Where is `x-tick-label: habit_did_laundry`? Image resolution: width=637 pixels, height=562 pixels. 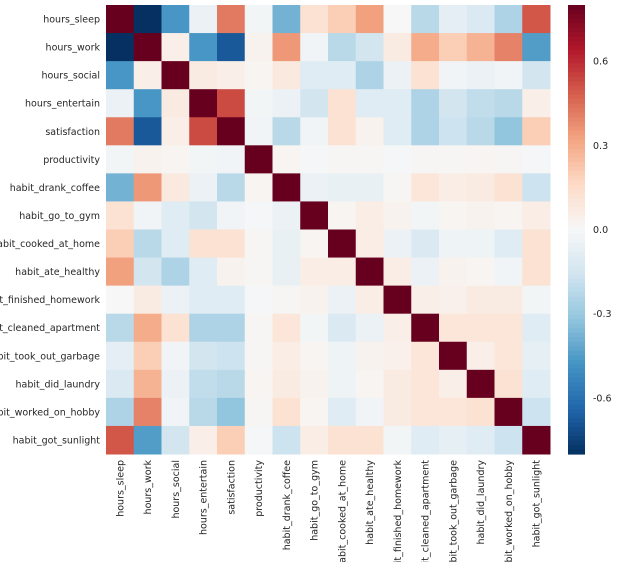 x-tick-label: habit_did_laundry is located at coordinates (481, 502).